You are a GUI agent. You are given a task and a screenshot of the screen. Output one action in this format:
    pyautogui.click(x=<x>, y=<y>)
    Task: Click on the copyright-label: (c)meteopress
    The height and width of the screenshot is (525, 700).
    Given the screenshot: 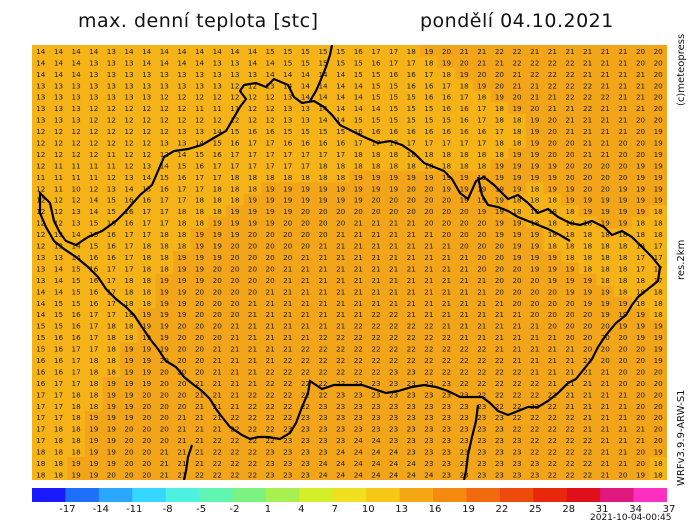 What is the action you would take?
    pyautogui.click(x=681, y=69)
    